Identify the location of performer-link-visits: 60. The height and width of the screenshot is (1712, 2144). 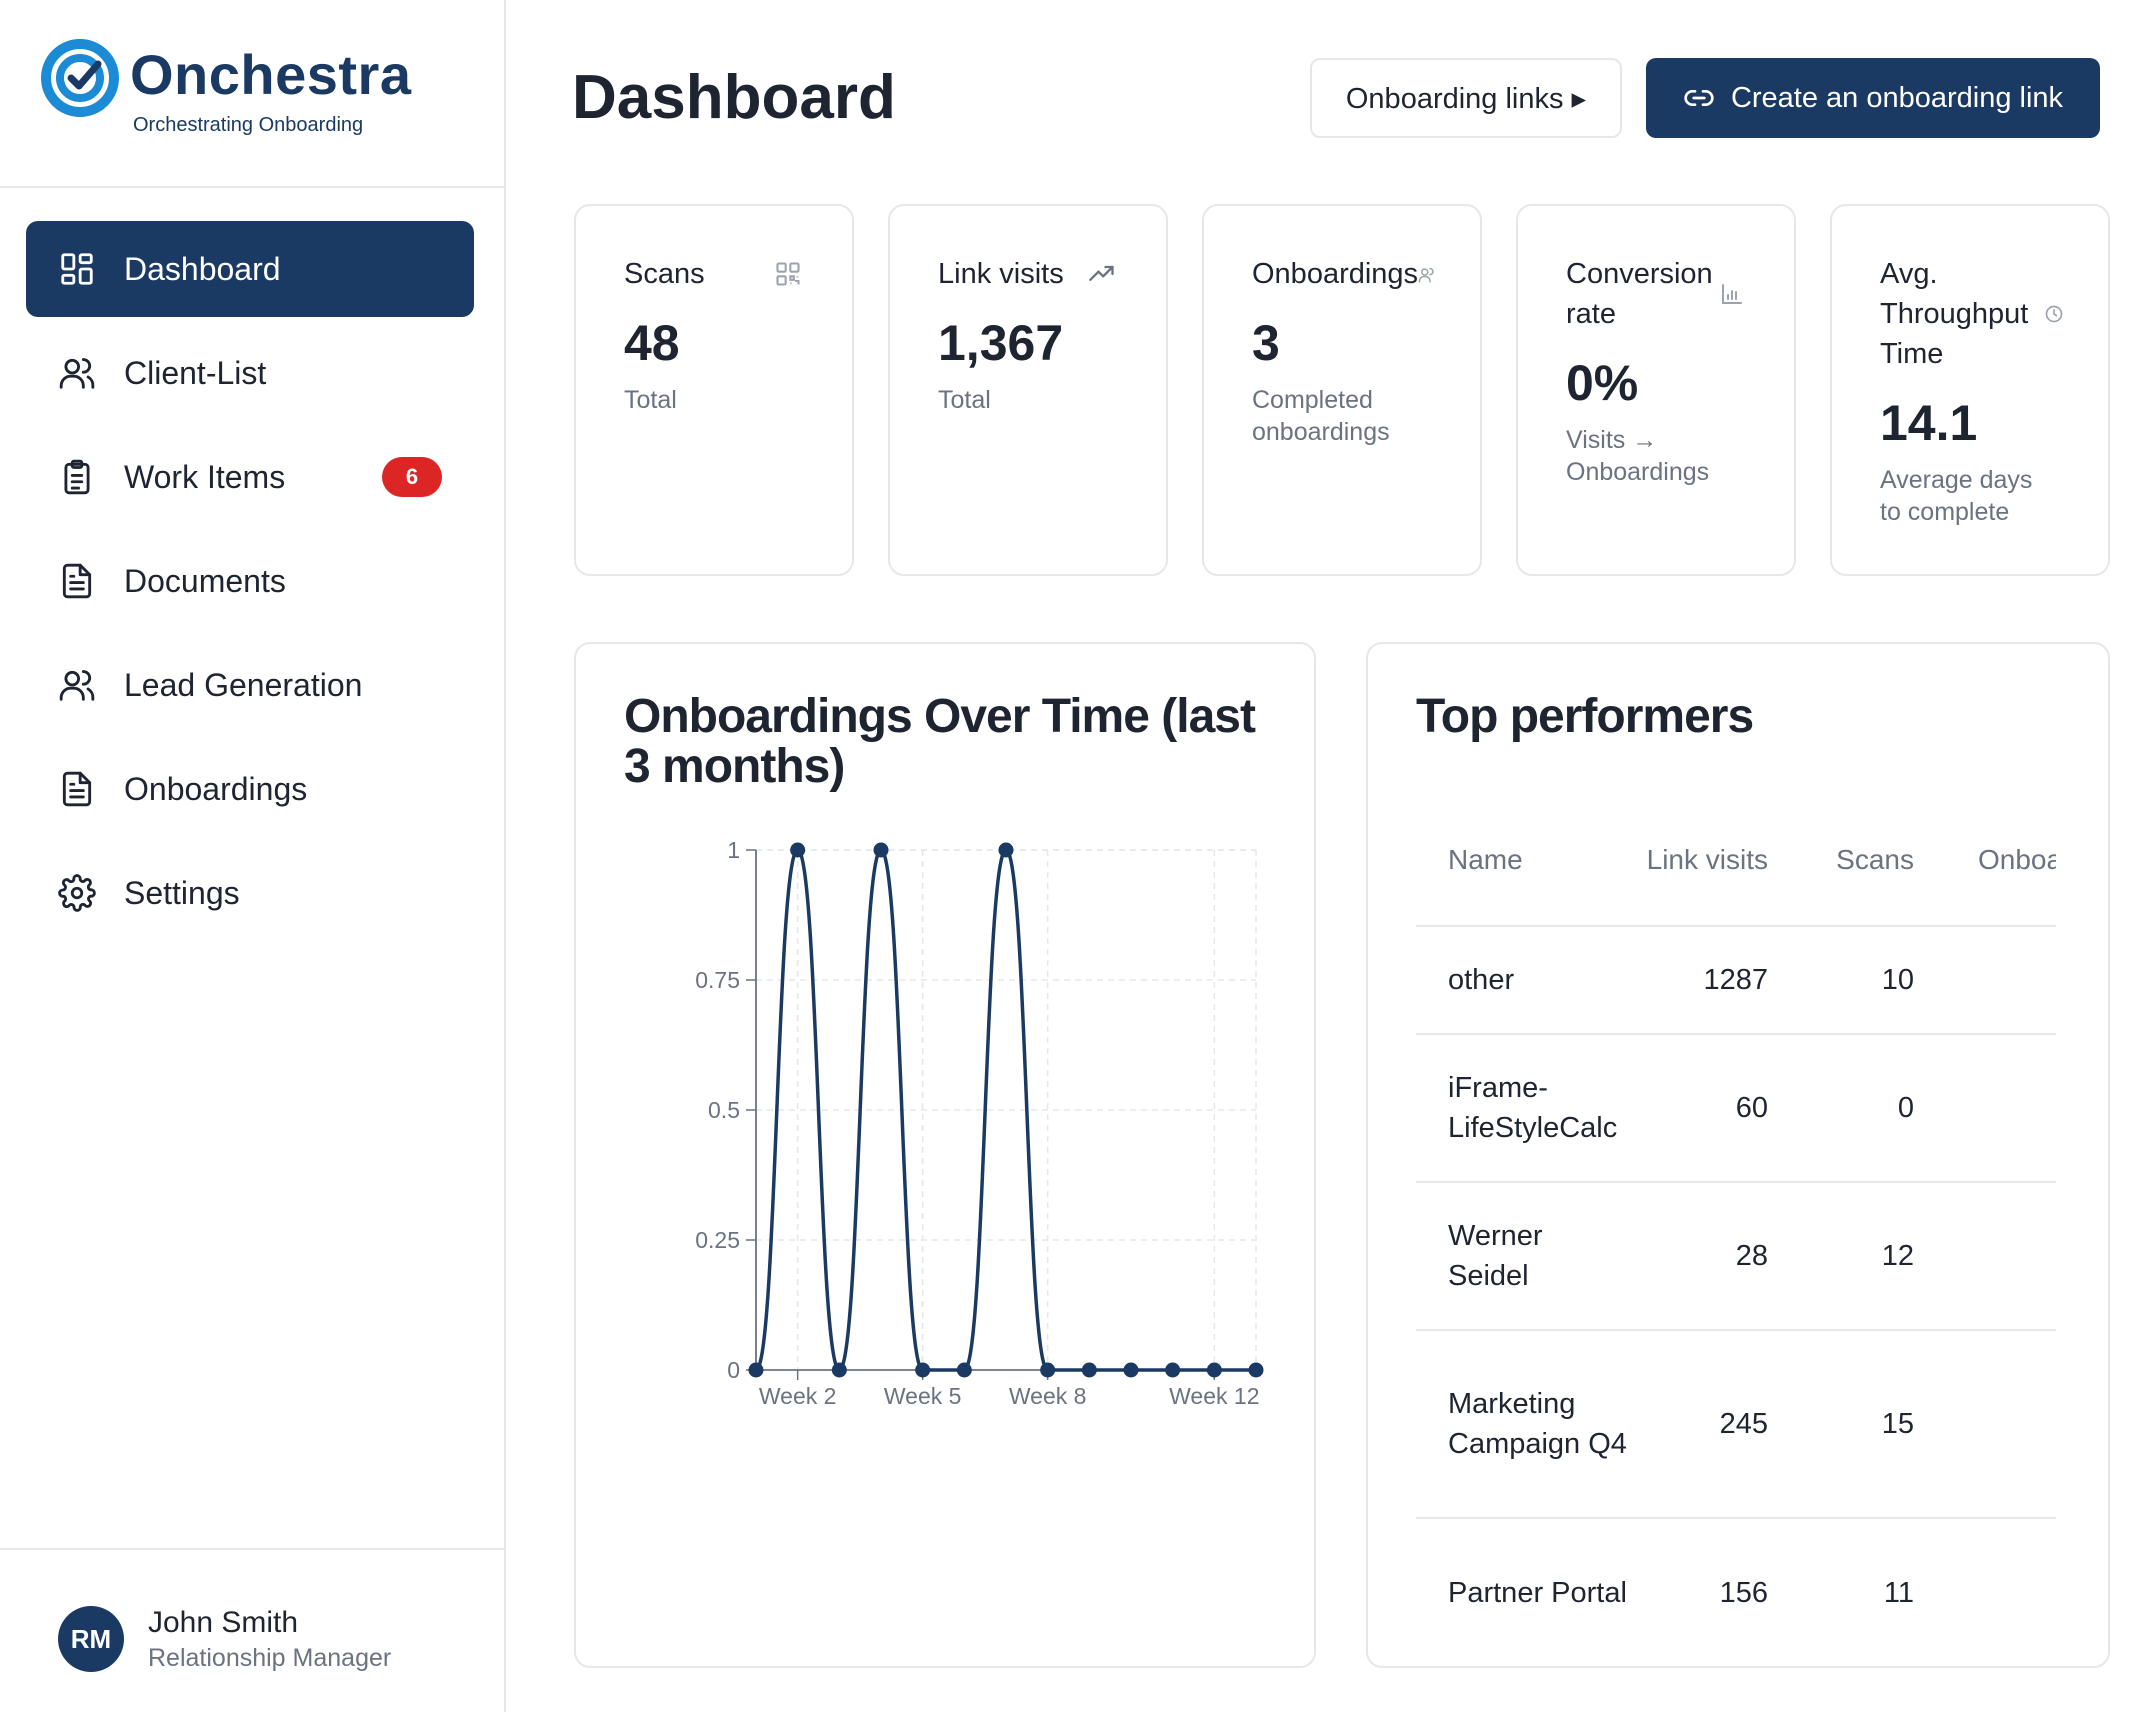
(1698, 1108).